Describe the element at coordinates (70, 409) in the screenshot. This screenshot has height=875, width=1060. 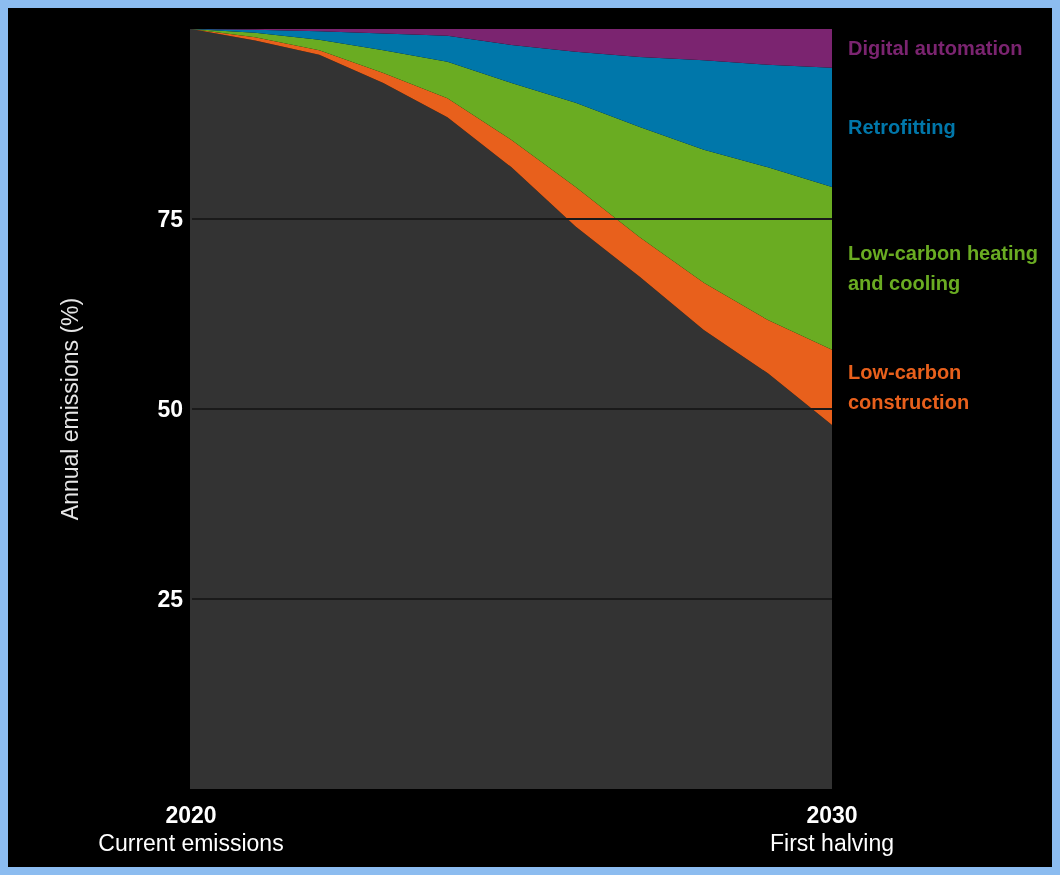
I see `y-axis-title: Annual emissions (%)` at that location.